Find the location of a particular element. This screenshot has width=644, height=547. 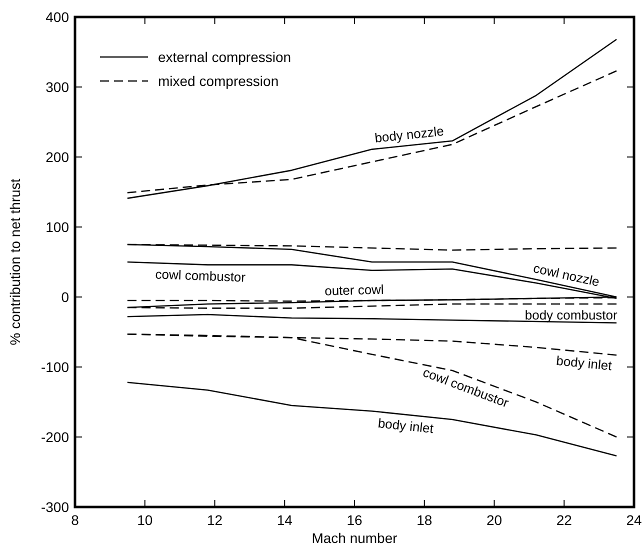

y-tick-label: 100 is located at coordinates (58, 226).